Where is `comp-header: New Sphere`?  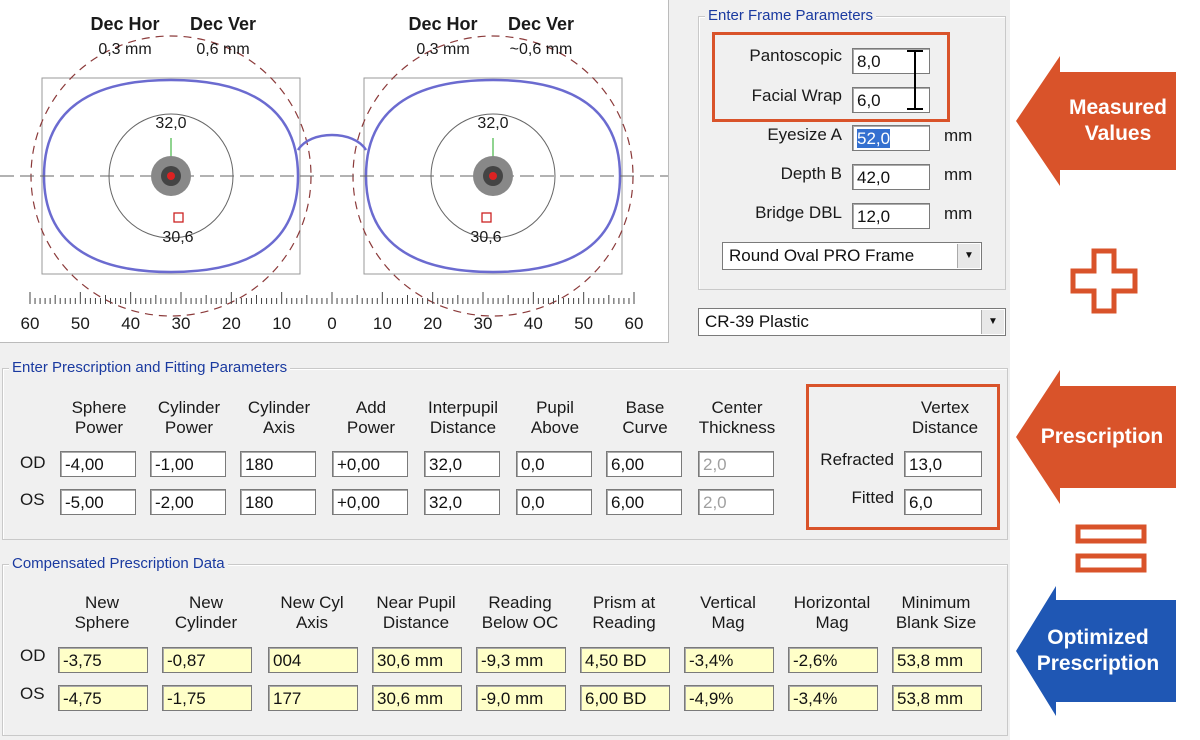 comp-header: New Sphere is located at coordinates (102, 613).